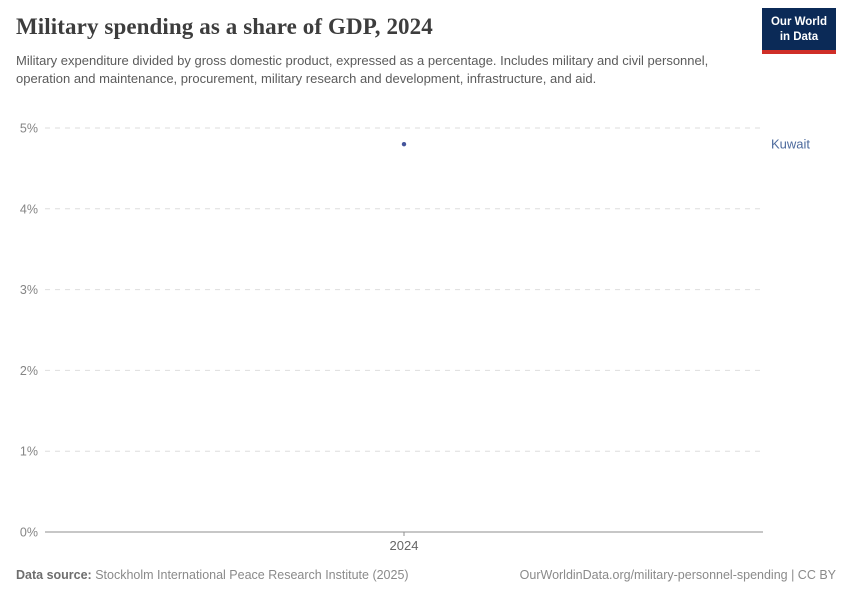 The height and width of the screenshot is (600, 850). I want to click on y-tick-label-1pct: 1%, so click(29, 452).